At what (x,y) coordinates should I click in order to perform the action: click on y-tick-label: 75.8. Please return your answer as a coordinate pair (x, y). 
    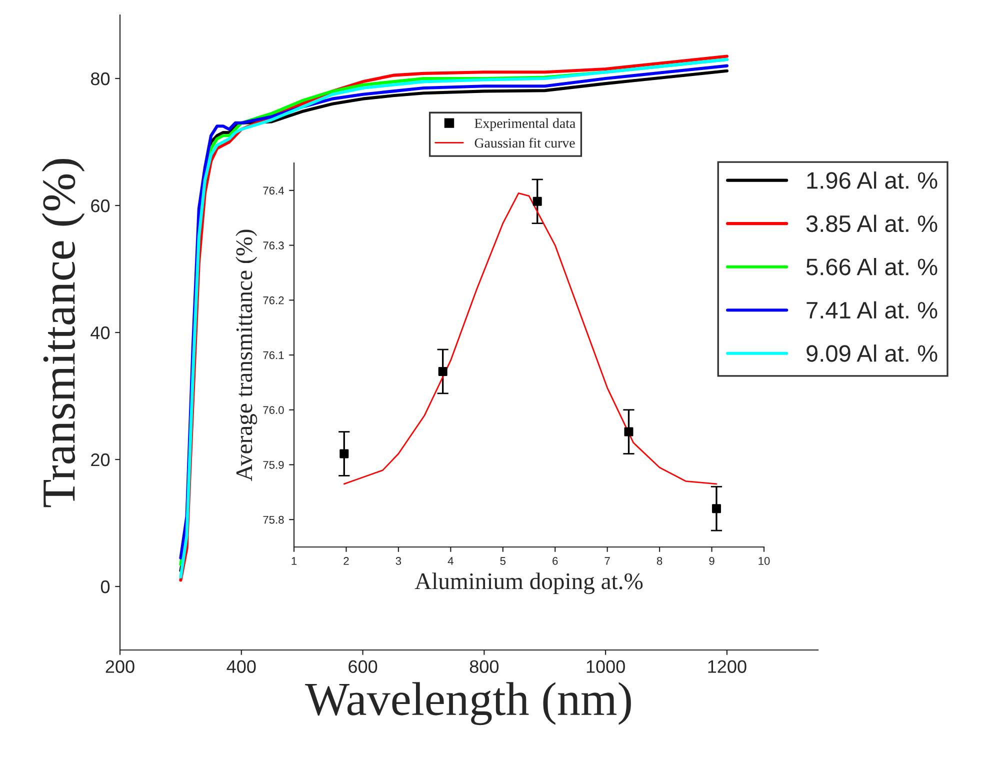
    Looking at the image, I should click on (273, 520).